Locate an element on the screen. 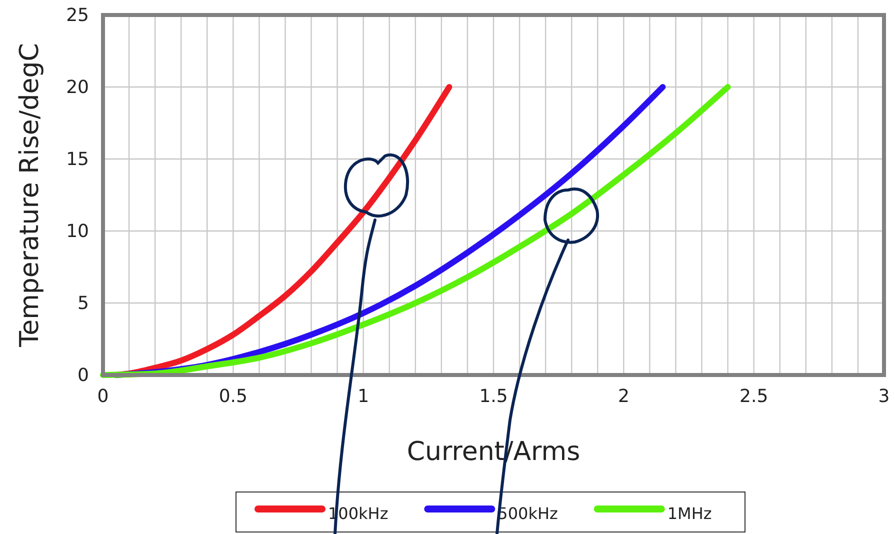 This screenshot has width=895, height=534. y-axis-title: Temperature Rise/degC is located at coordinates (30, 195).